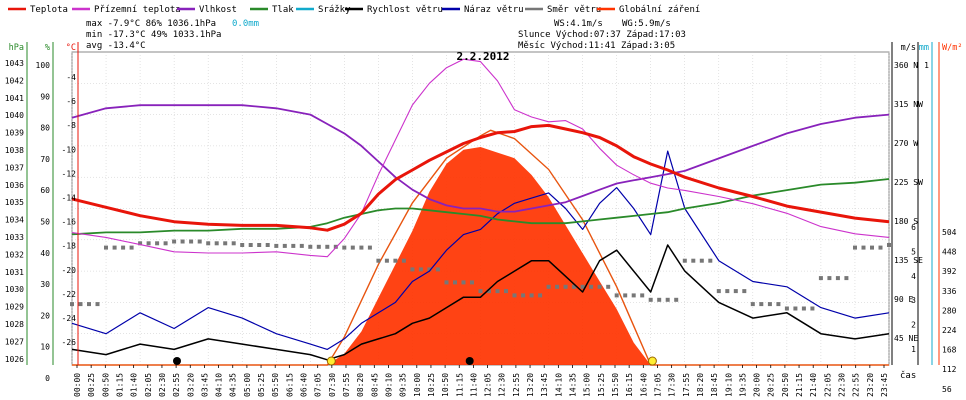 Image resolution: width=966 pixels, height=400 pixels. I want to click on hpa-tick: 1034, so click(14, 220).